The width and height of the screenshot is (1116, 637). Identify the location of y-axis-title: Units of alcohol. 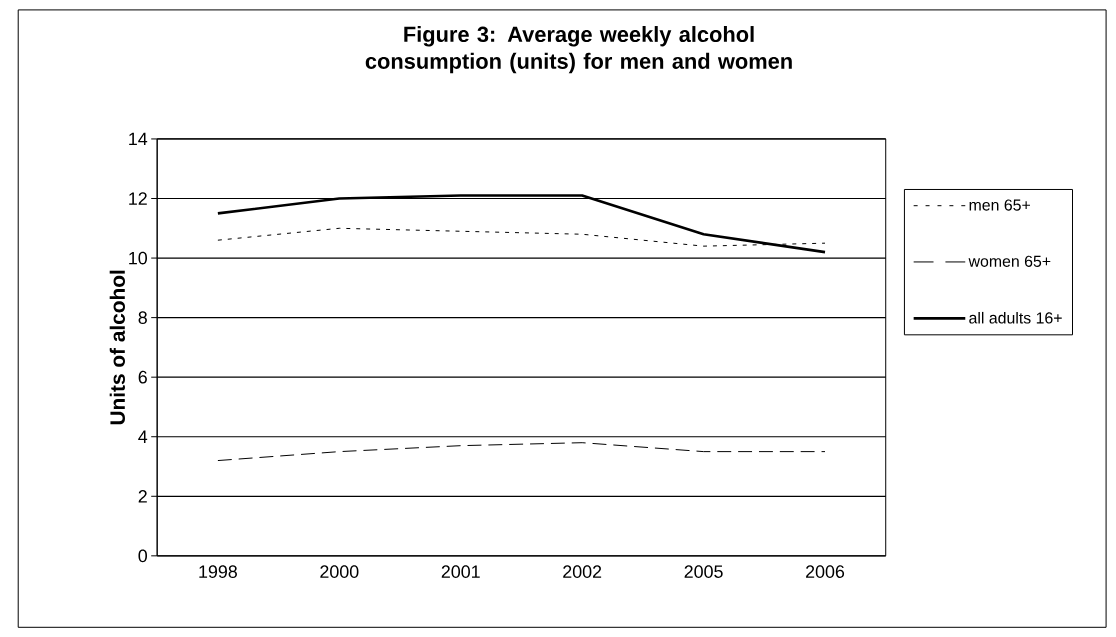
(117, 347).